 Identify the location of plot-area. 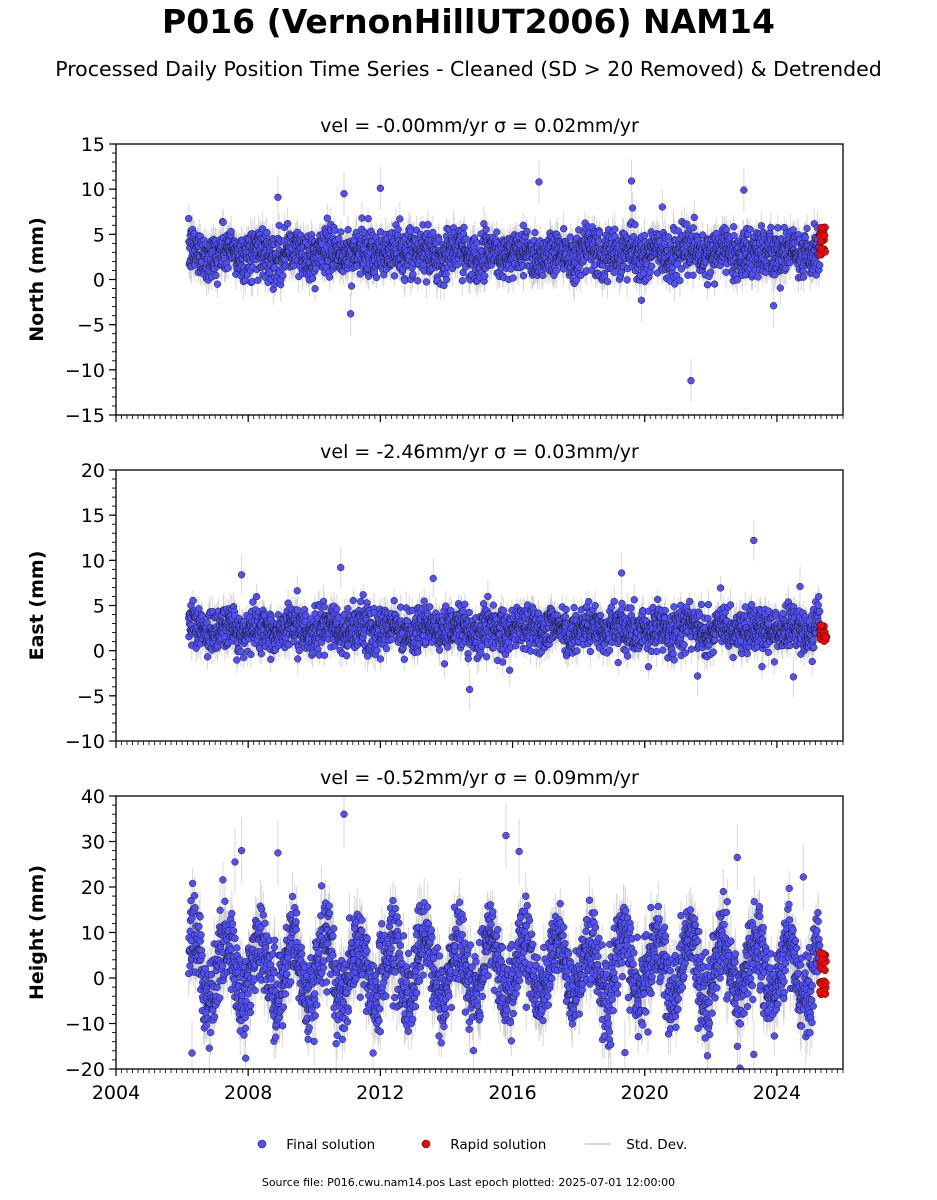
(507, 281).